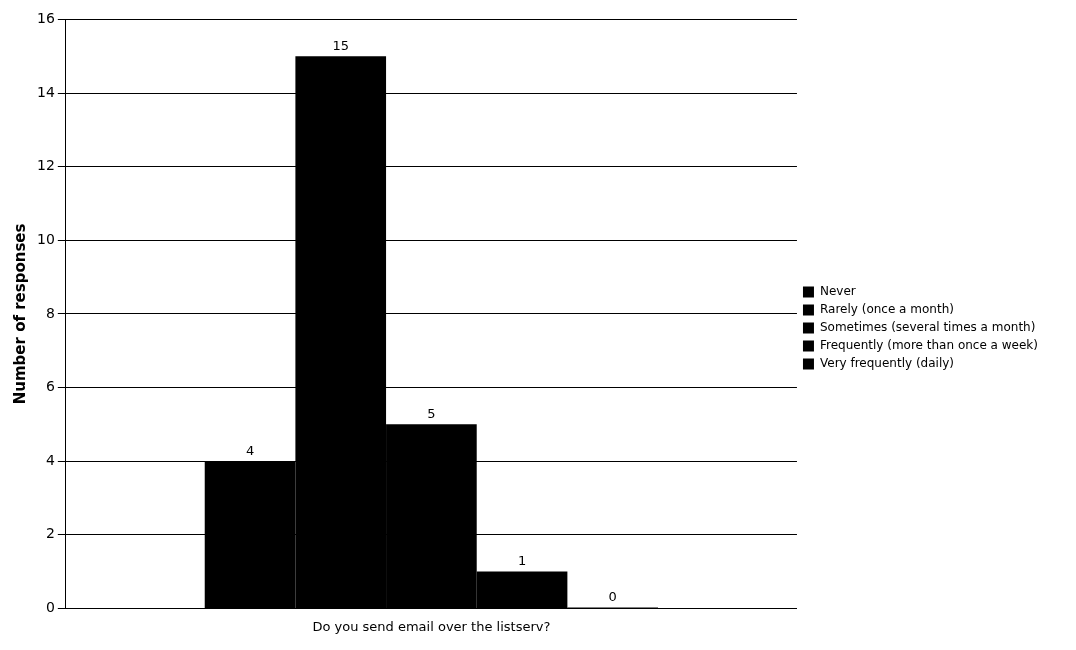 This screenshot has width=1076, height=650. Describe the element at coordinates (837, 291) in the screenshot. I see `legend-label: Never` at that location.